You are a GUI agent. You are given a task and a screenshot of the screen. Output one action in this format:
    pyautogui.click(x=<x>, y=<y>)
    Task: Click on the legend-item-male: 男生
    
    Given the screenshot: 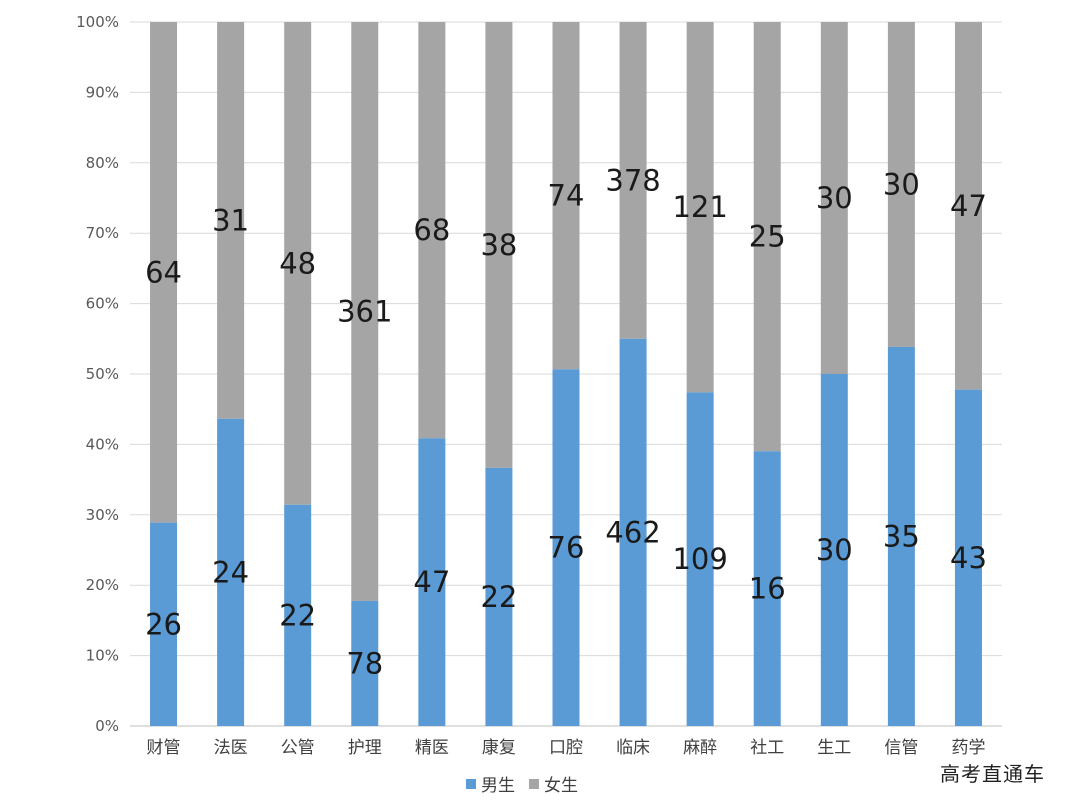 What is the action you would take?
    pyautogui.click(x=490, y=783)
    